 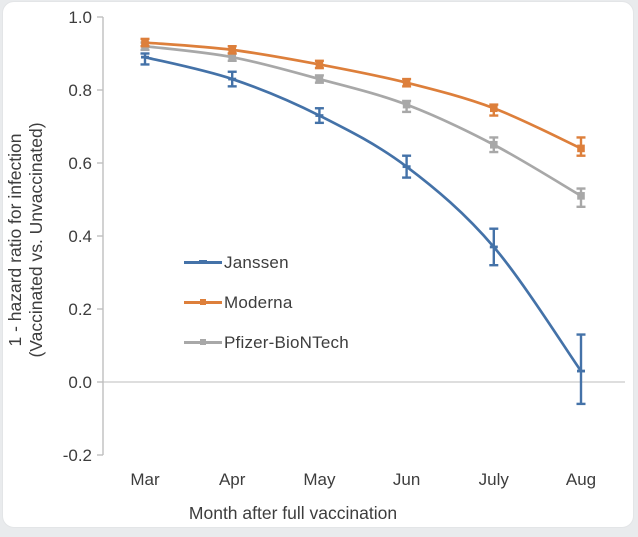 What do you see at coordinates (80, 236) in the screenshot?
I see `y-tick-label: 0.4` at bounding box center [80, 236].